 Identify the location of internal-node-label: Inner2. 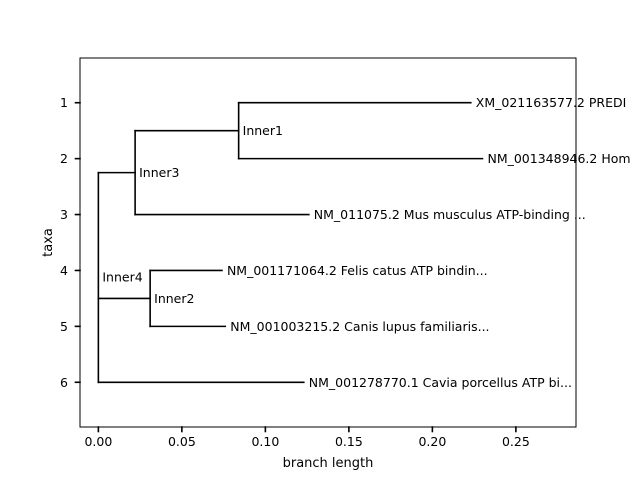
(174, 298).